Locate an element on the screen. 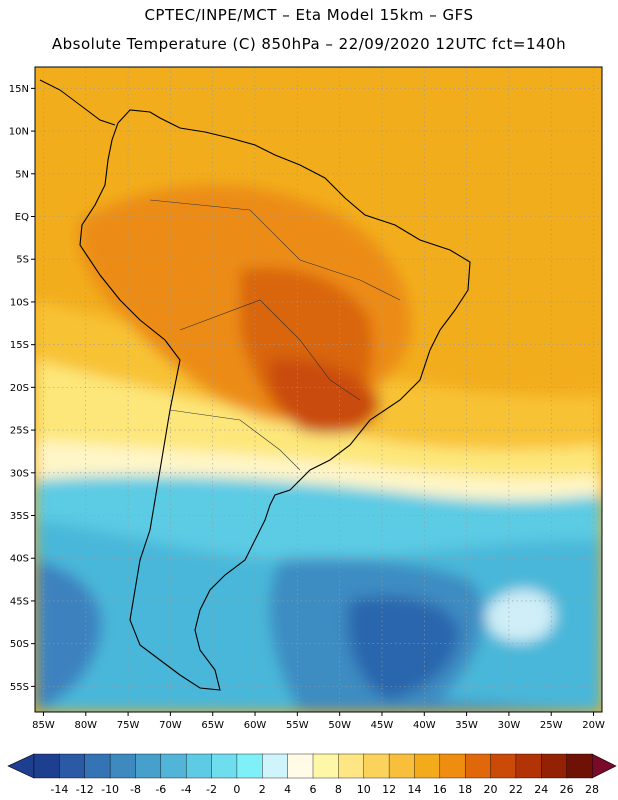 Image resolution: width=618 pixels, height=800 pixels. colorbar-tick-label: -10 is located at coordinates (110, 789).